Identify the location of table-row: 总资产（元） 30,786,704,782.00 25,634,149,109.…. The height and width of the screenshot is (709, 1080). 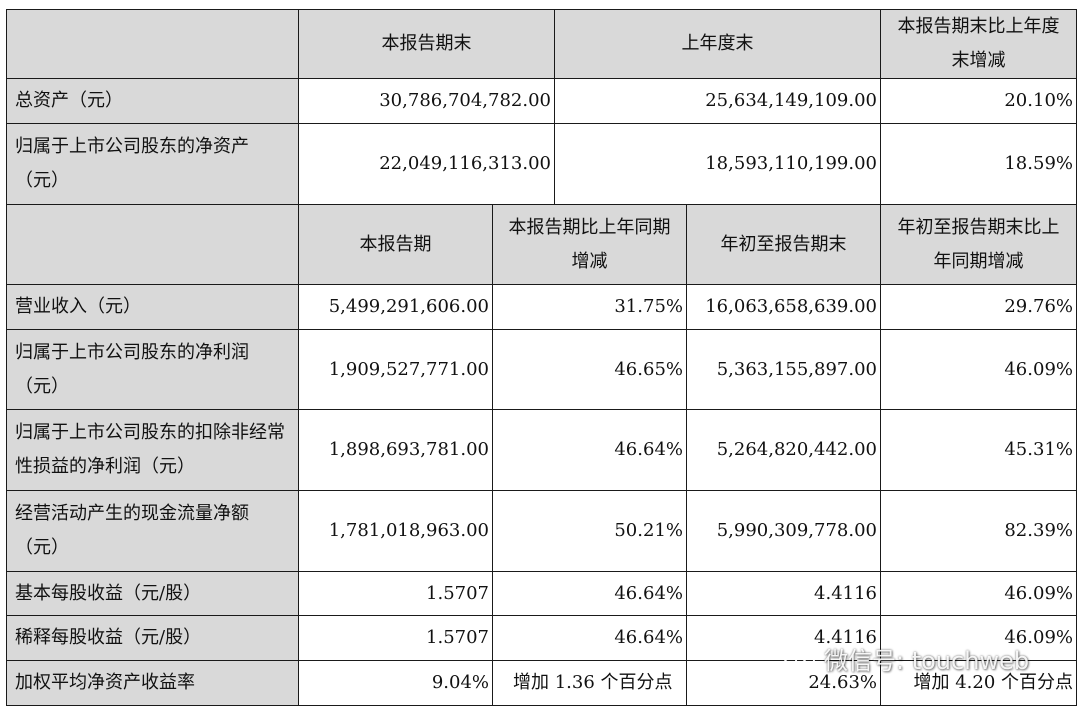
(541, 101).